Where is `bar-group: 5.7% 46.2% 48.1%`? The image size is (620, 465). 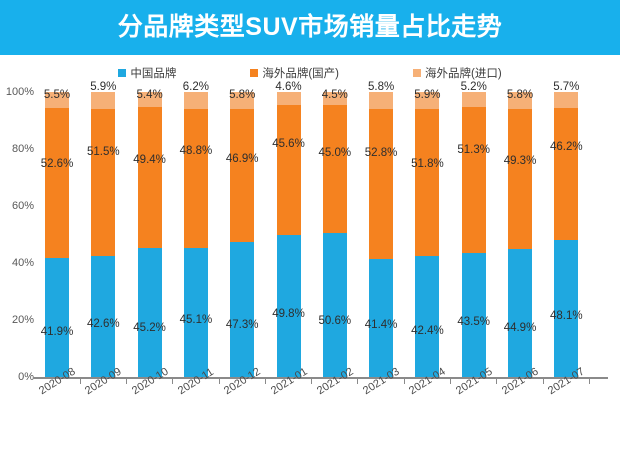
bar-group: 5.7% 46.2% 48.1% is located at coordinates (566, 229).